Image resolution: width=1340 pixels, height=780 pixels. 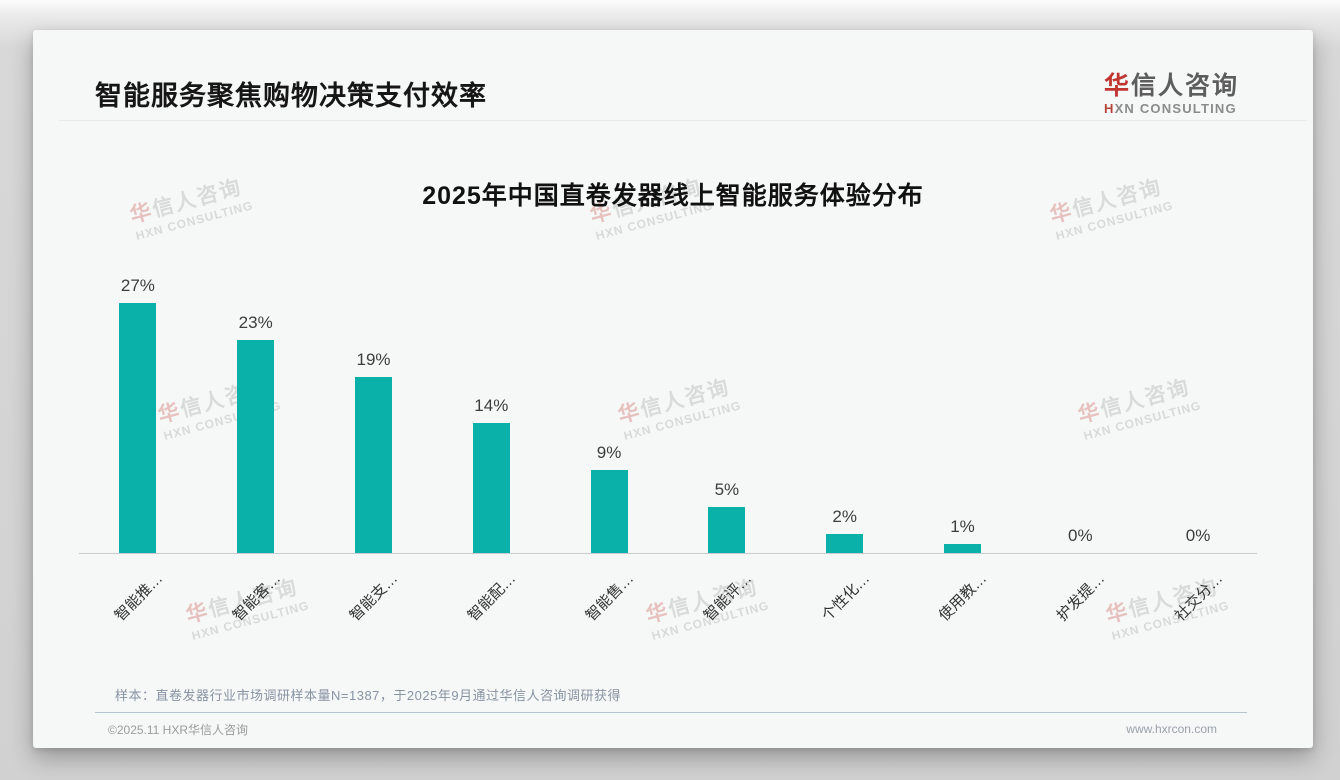 I want to click on brand-logo: 华信人咨询 HXN CONSULTING, so click(x=1171, y=95).